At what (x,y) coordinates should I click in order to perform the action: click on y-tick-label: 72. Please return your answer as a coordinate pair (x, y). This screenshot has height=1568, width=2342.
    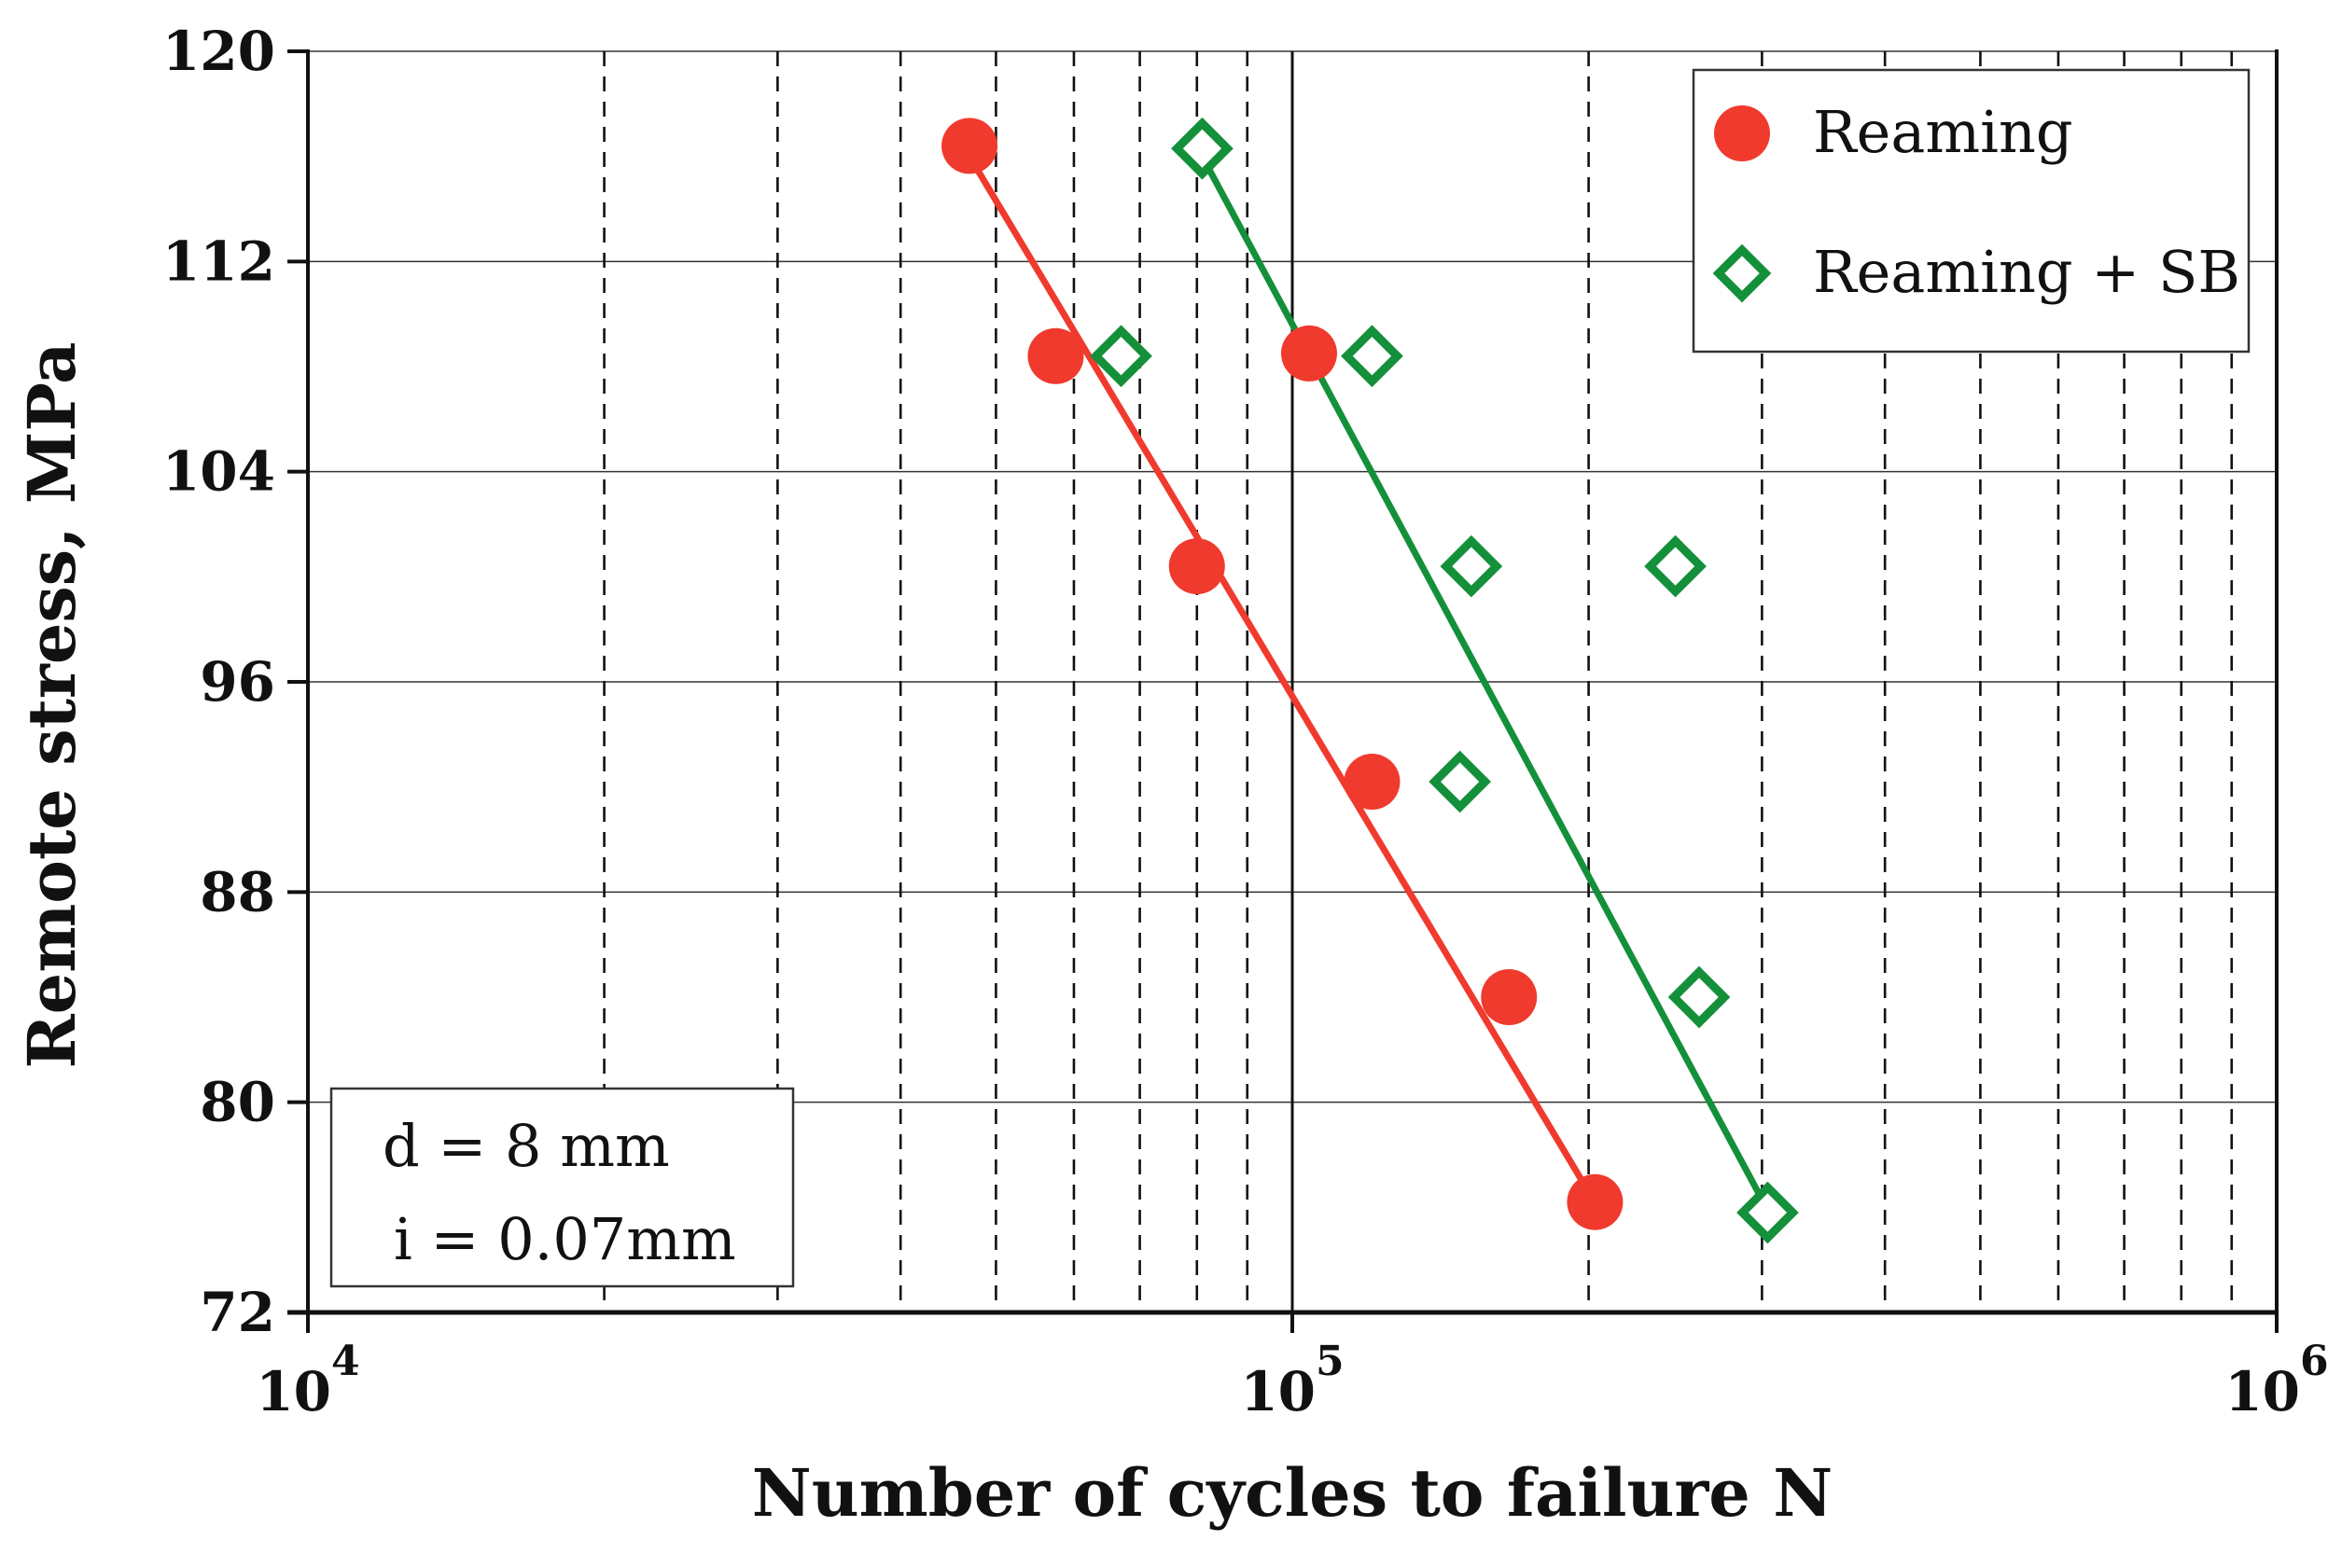
    Looking at the image, I should click on (237, 1312).